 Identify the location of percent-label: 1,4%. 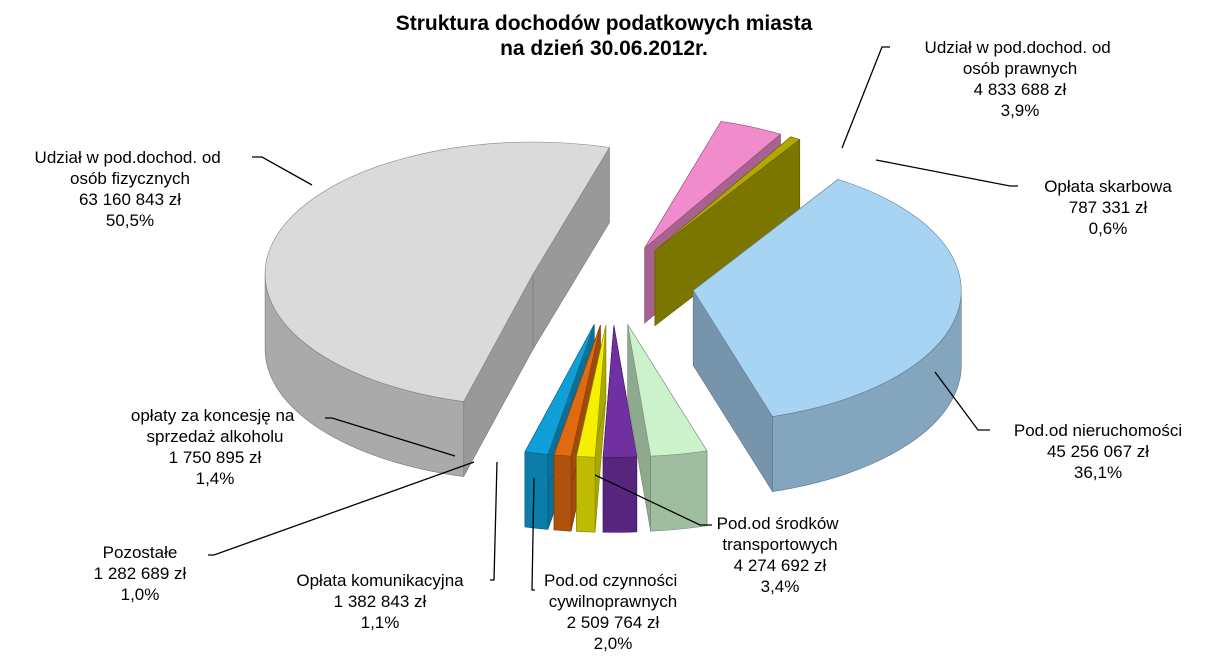
(215, 478).